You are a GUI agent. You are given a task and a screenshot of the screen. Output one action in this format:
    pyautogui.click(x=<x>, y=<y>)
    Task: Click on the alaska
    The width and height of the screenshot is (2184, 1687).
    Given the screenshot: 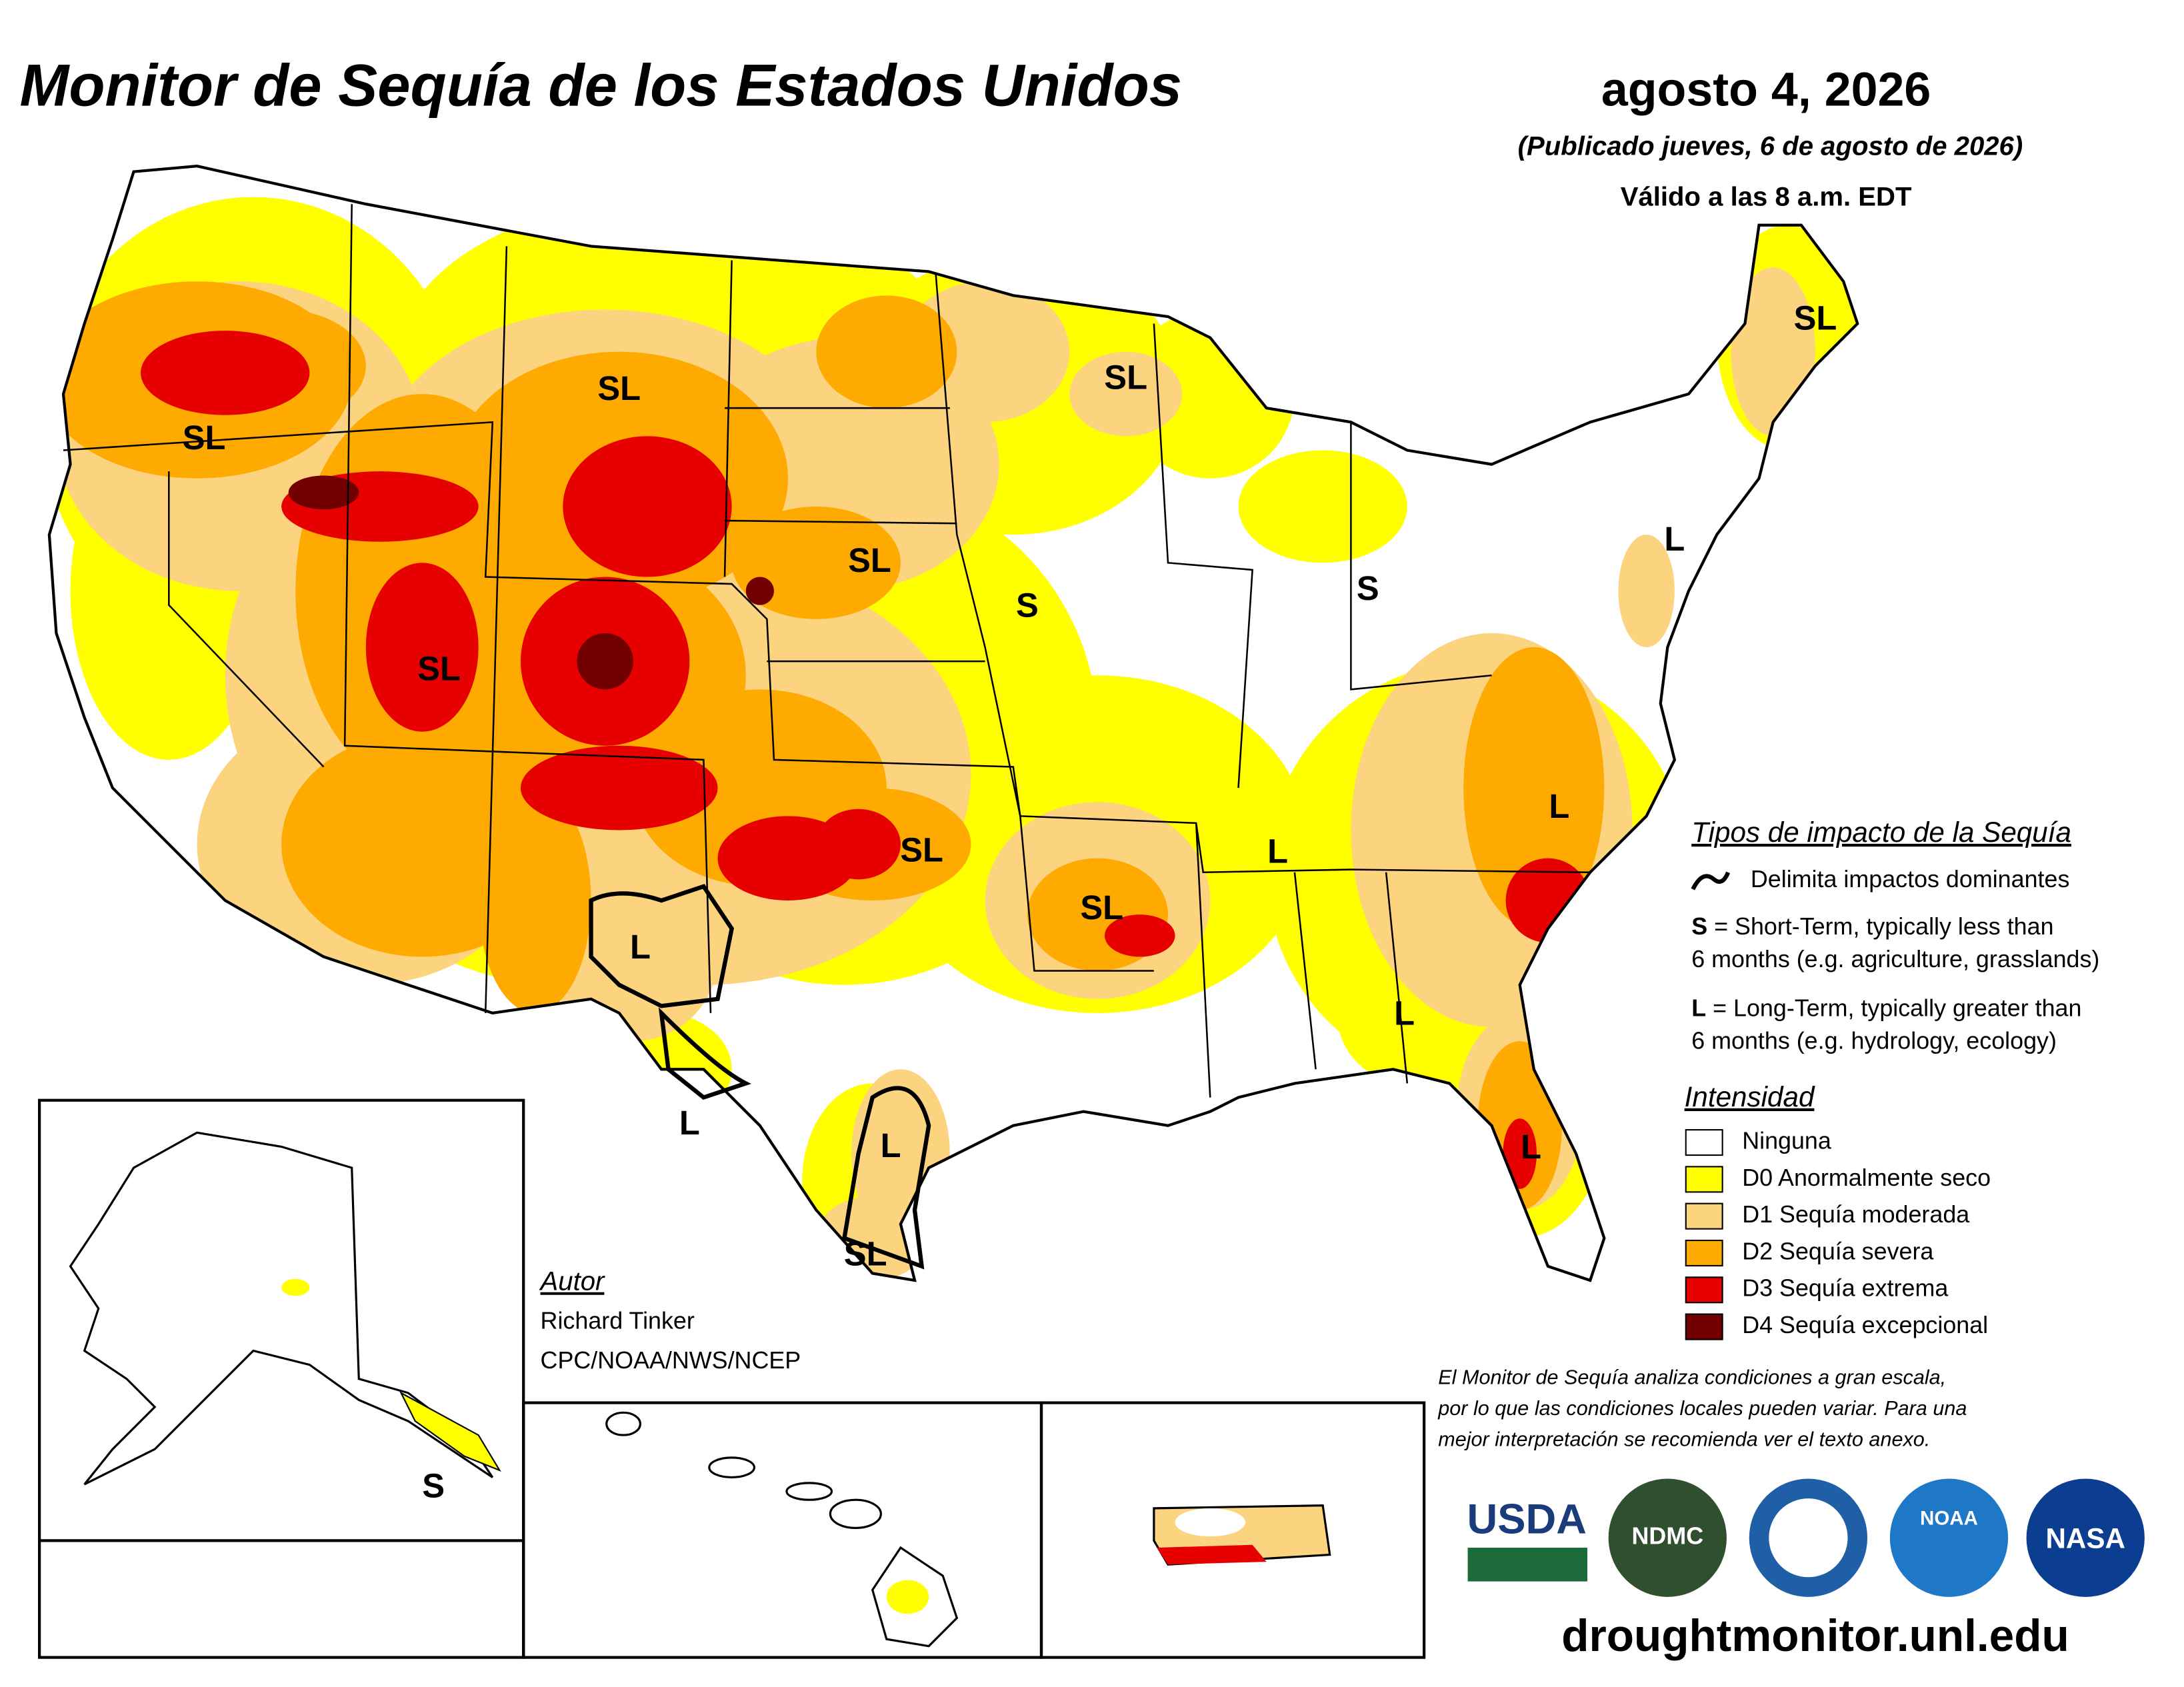 What is the action you would take?
    pyautogui.click(x=281, y=1308)
    